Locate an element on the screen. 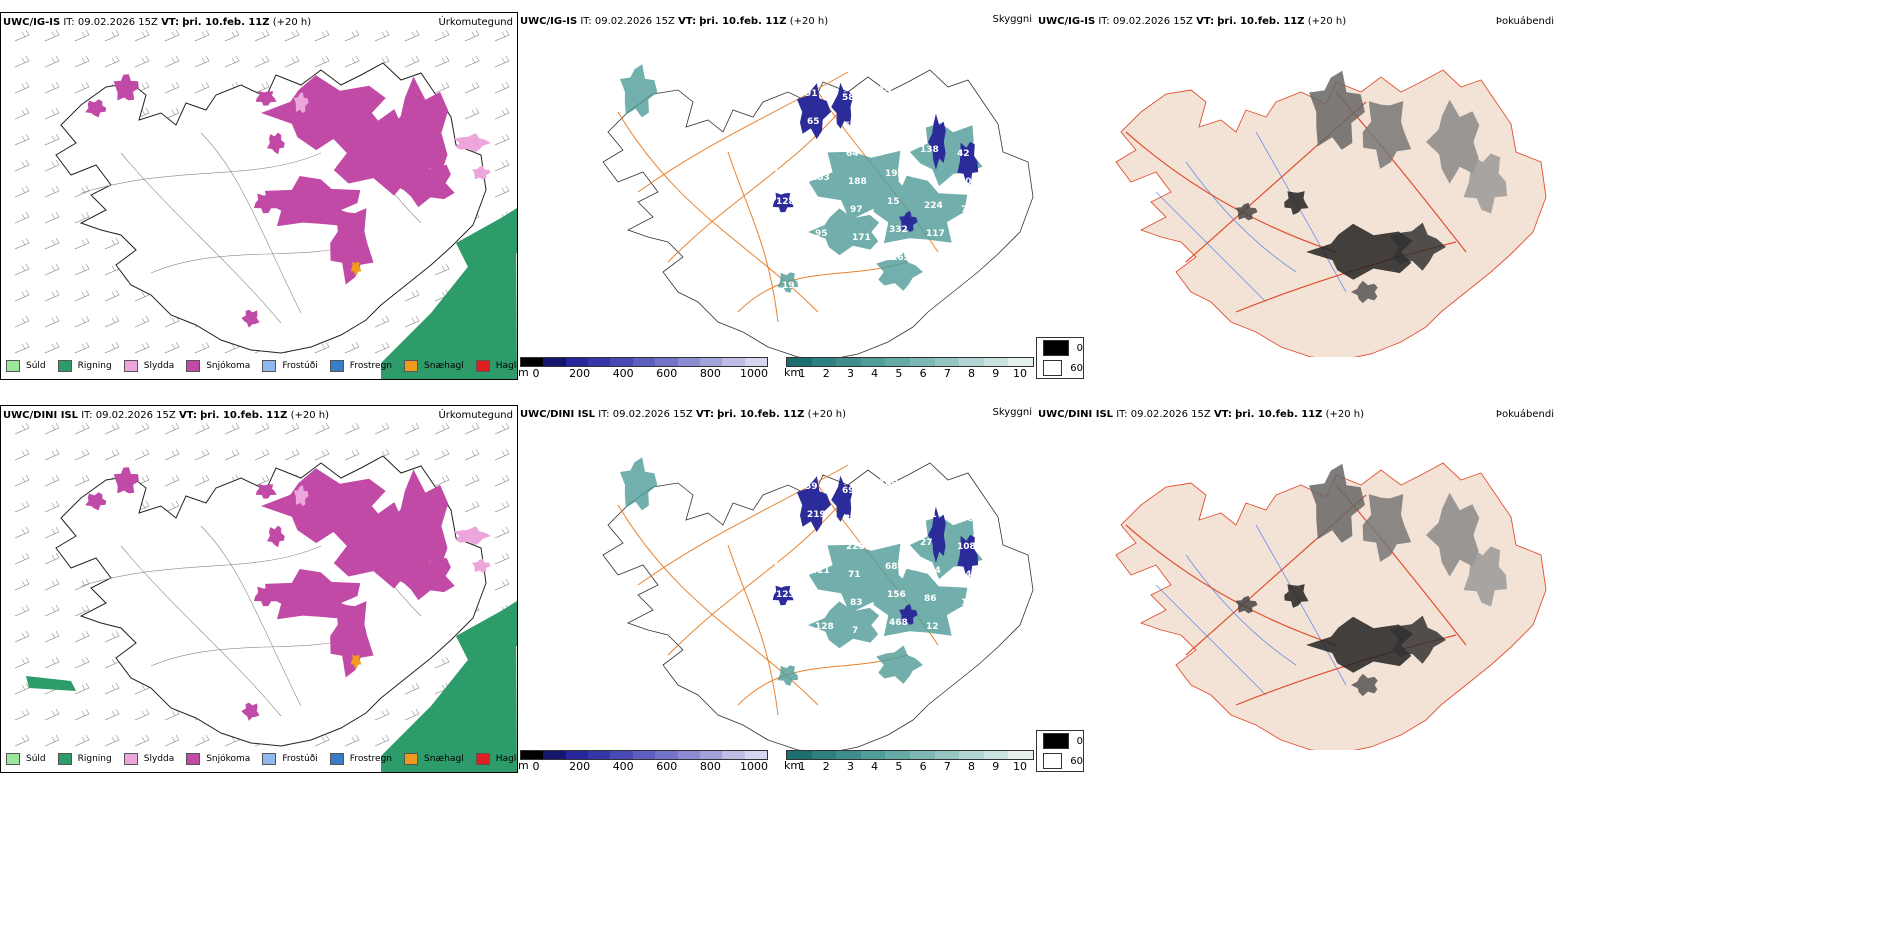 The height and width of the screenshot is (950, 1900). colorbar-tick: 5 is located at coordinates (899, 766).